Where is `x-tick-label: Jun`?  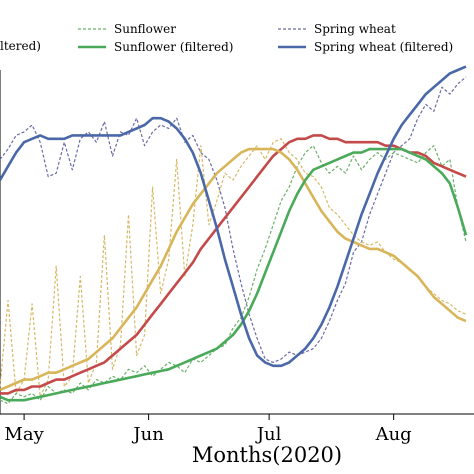 x-tick-label: Jun is located at coordinates (147, 434).